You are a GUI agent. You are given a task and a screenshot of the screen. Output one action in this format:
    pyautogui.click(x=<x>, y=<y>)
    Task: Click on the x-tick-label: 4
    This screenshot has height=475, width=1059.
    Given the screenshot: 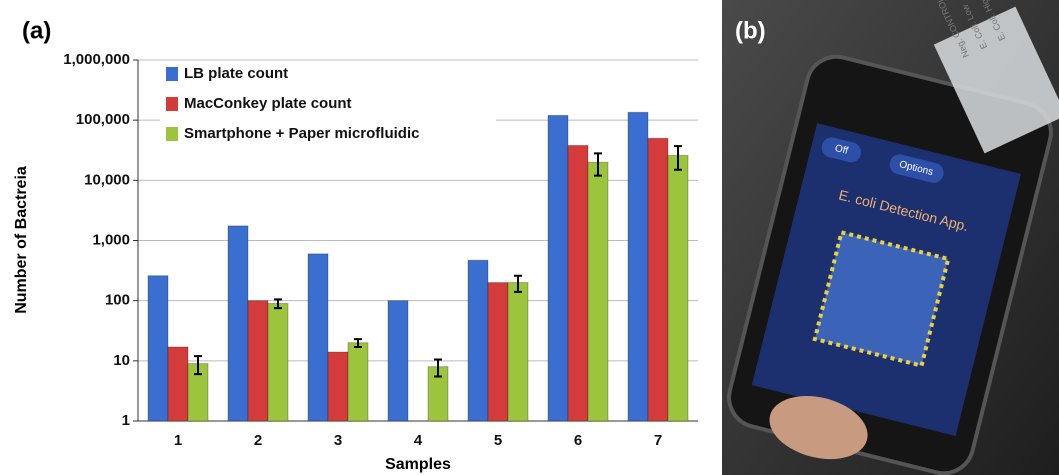 What is the action you would take?
    pyautogui.click(x=418, y=440)
    